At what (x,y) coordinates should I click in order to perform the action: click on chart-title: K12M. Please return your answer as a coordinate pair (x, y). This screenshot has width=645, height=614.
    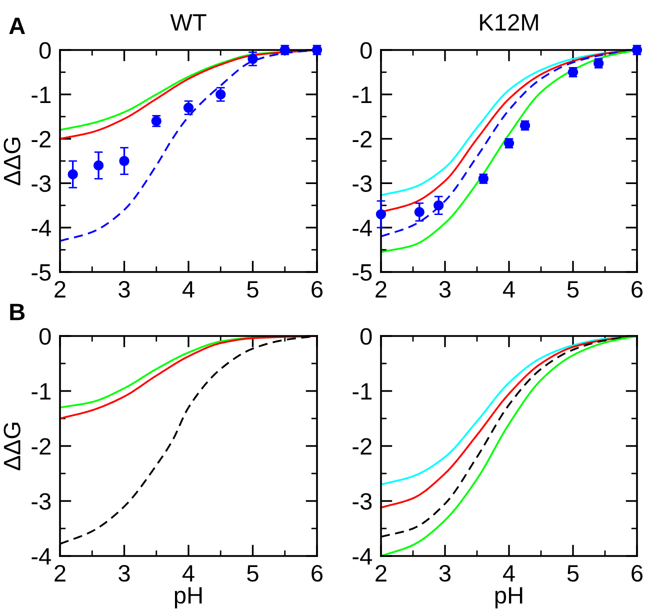
    Looking at the image, I should click on (509, 22).